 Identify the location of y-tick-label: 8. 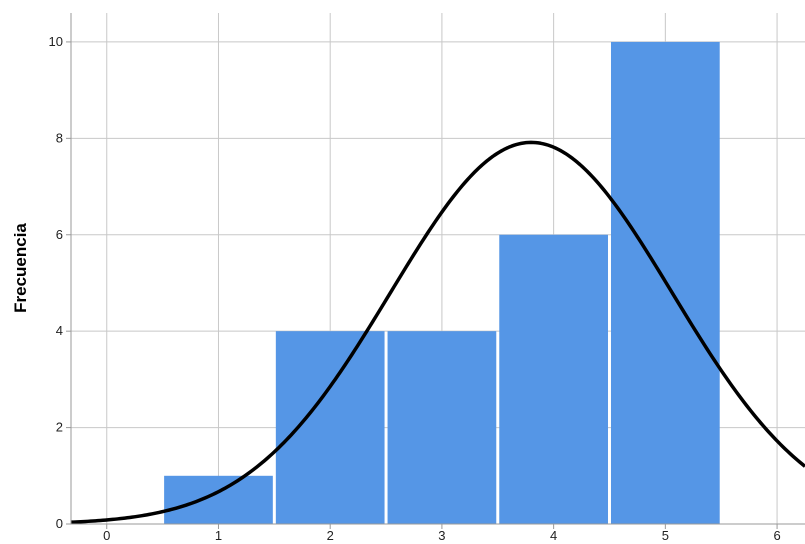
(59, 137).